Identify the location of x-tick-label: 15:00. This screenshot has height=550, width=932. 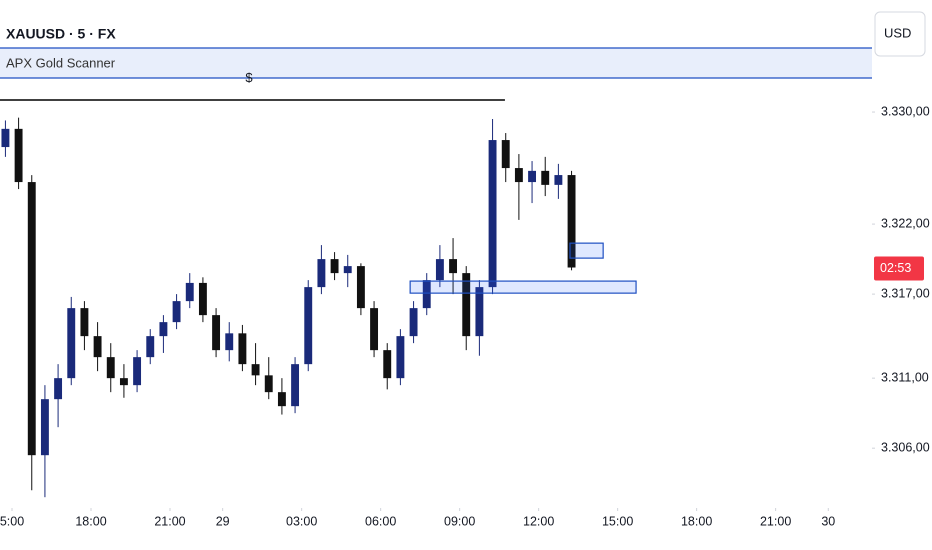
(617, 521).